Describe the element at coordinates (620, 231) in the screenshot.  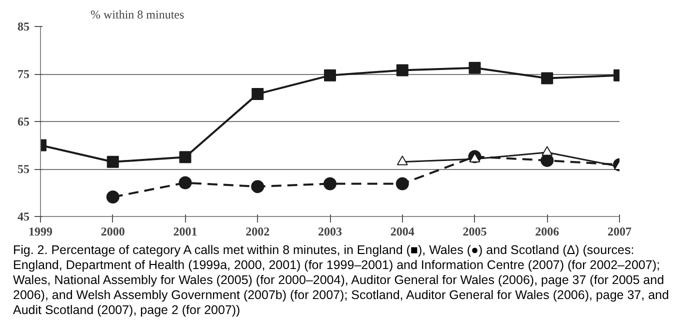
I see `x-tick-label: 2007` at that location.